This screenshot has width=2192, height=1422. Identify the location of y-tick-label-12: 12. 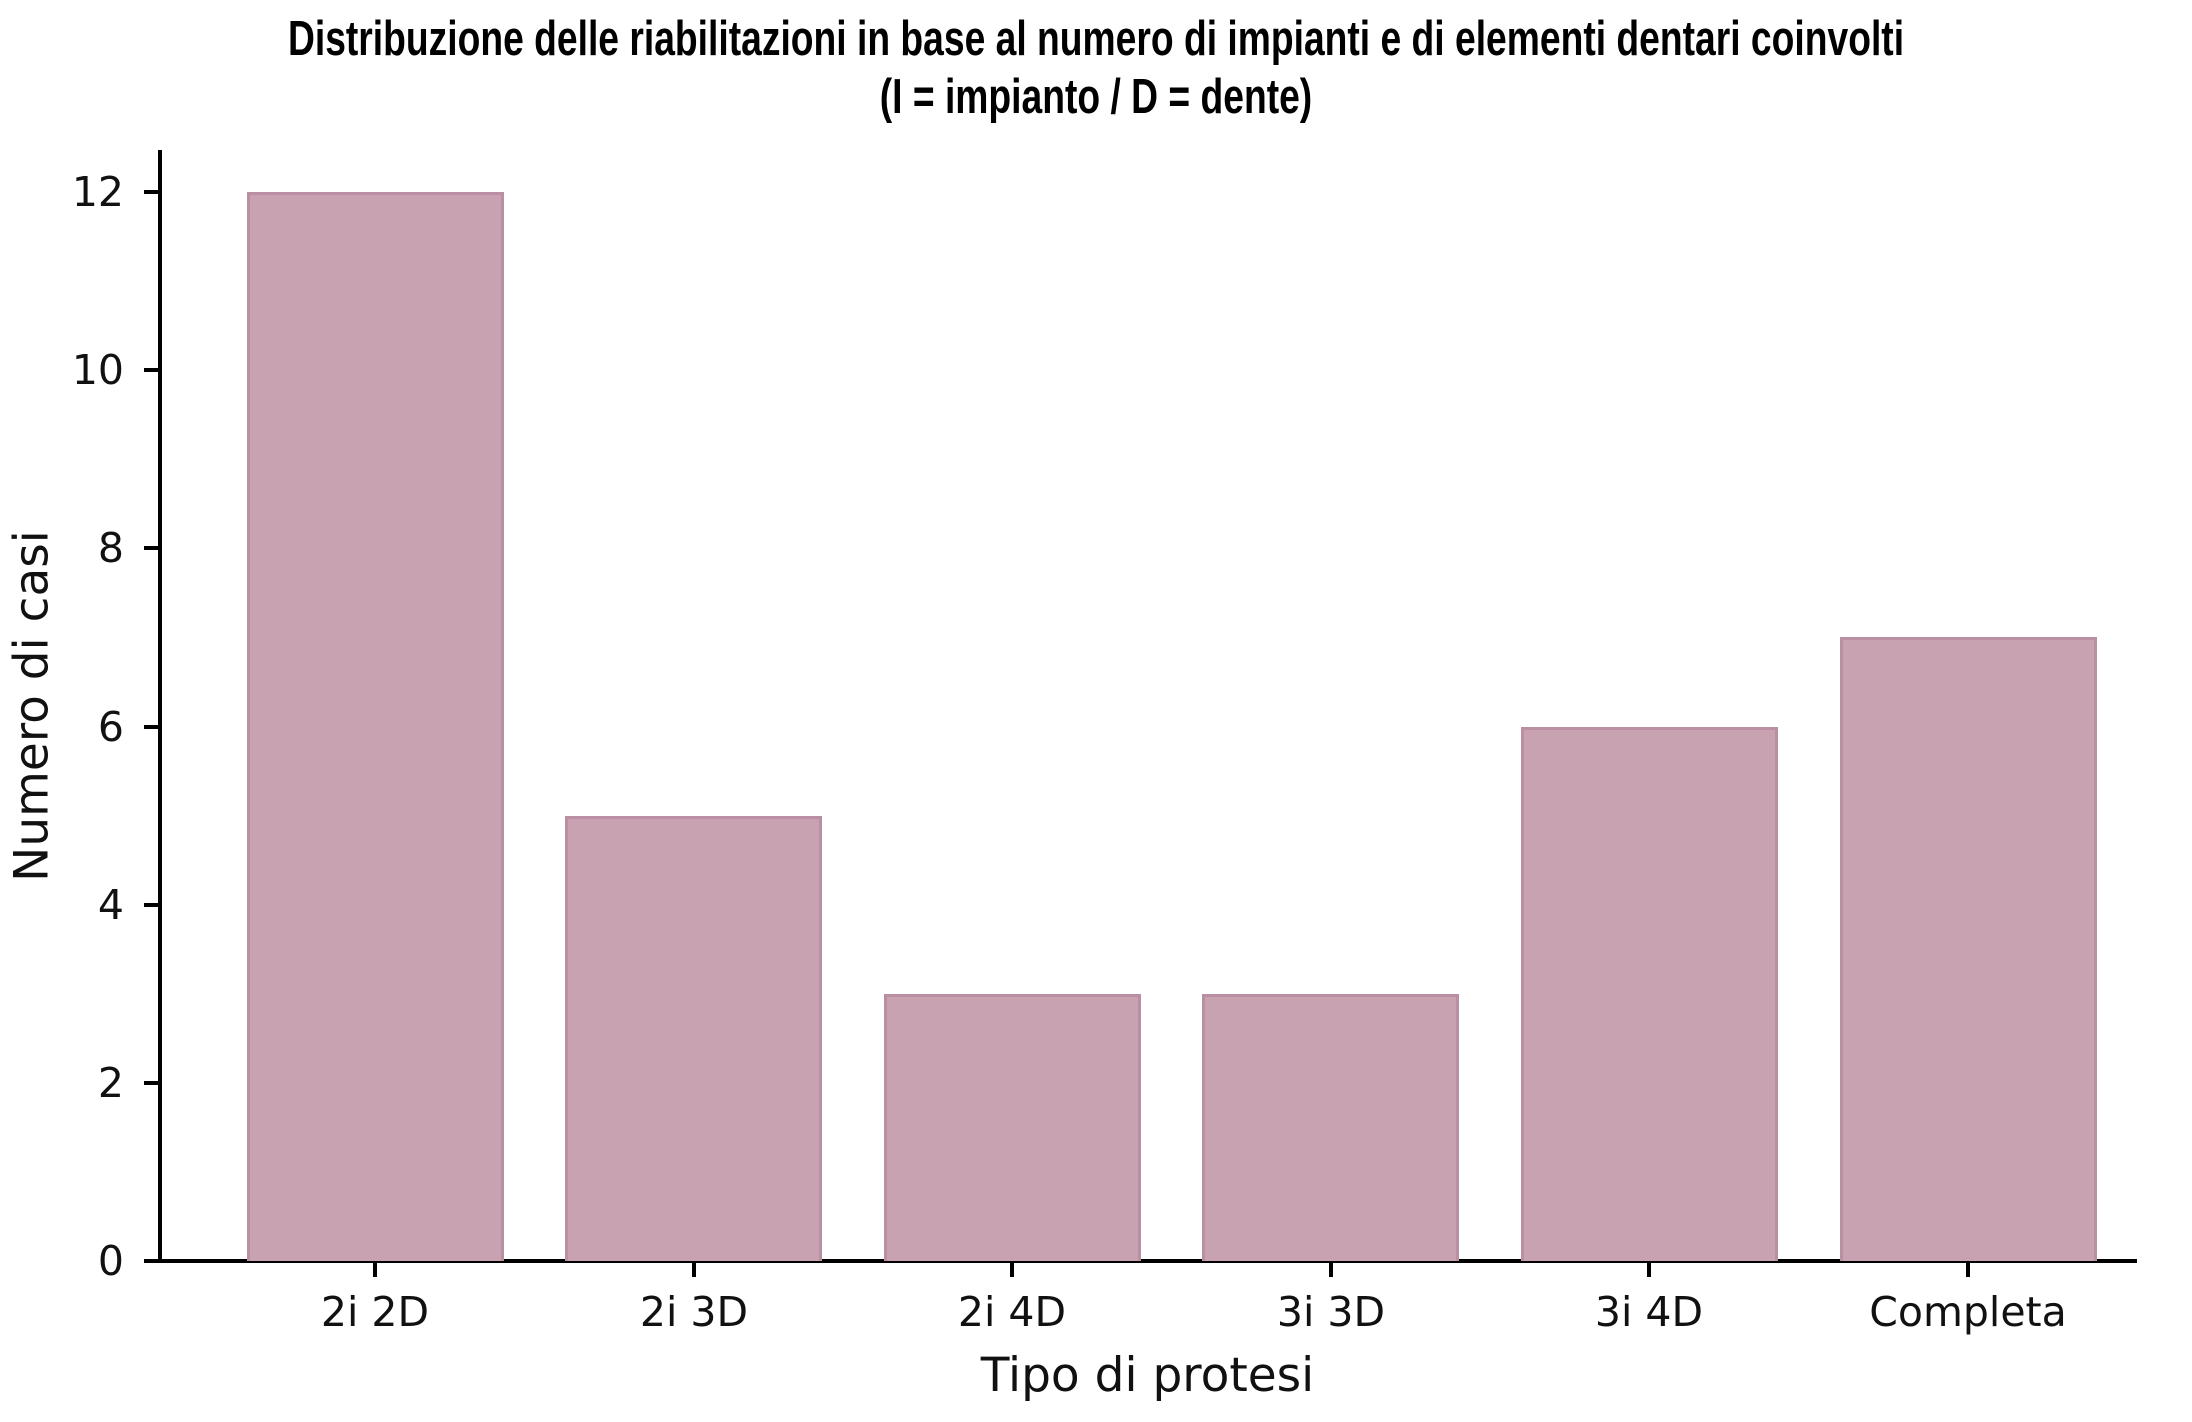
(97, 192).